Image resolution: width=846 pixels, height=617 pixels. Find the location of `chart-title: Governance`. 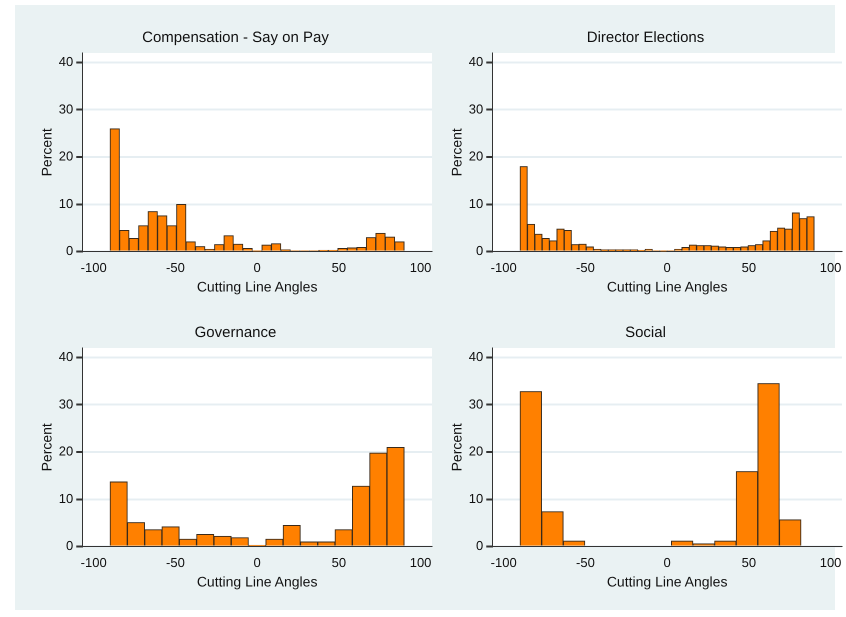

chart-title: Governance is located at coordinates (235, 333).